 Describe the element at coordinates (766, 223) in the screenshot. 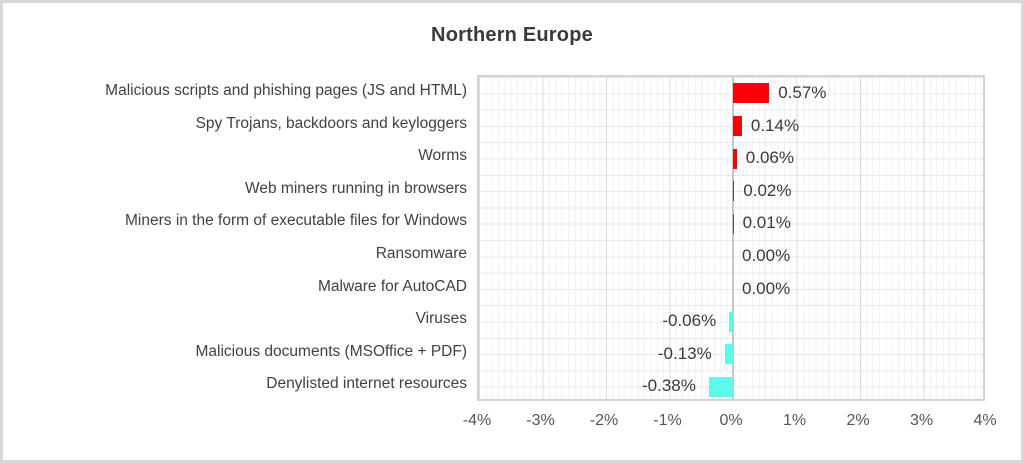

I see `value-label: 0.01%` at that location.